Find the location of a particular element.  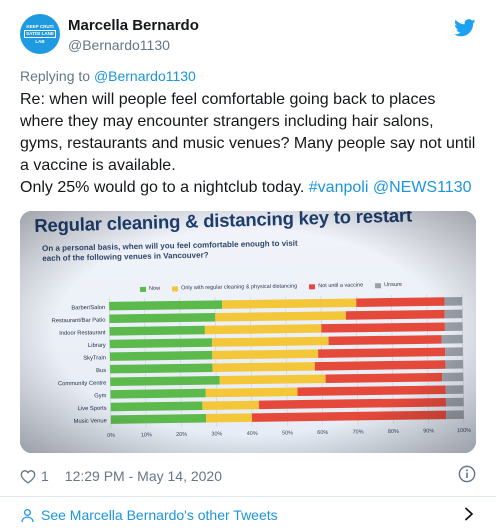

category-label: Community Centre is located at coordinates (82, 384).